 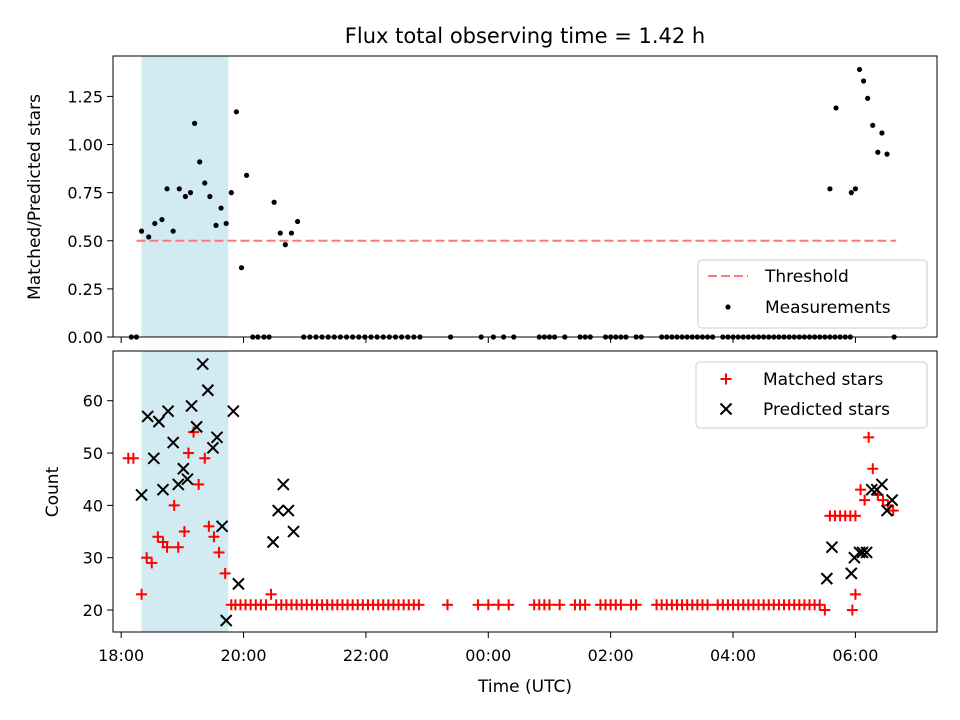 What do you see at coordinates (121, 655) in the screenshot?
I see `bottom-x-tick-label: 18:00` at bounding box center [121, 655].